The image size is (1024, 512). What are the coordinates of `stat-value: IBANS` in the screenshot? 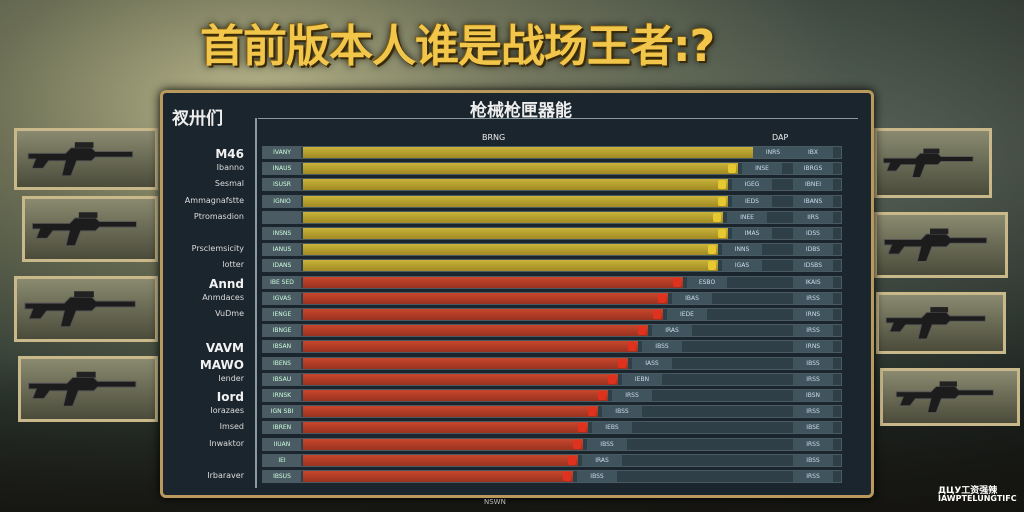 It's located at (813, 201).